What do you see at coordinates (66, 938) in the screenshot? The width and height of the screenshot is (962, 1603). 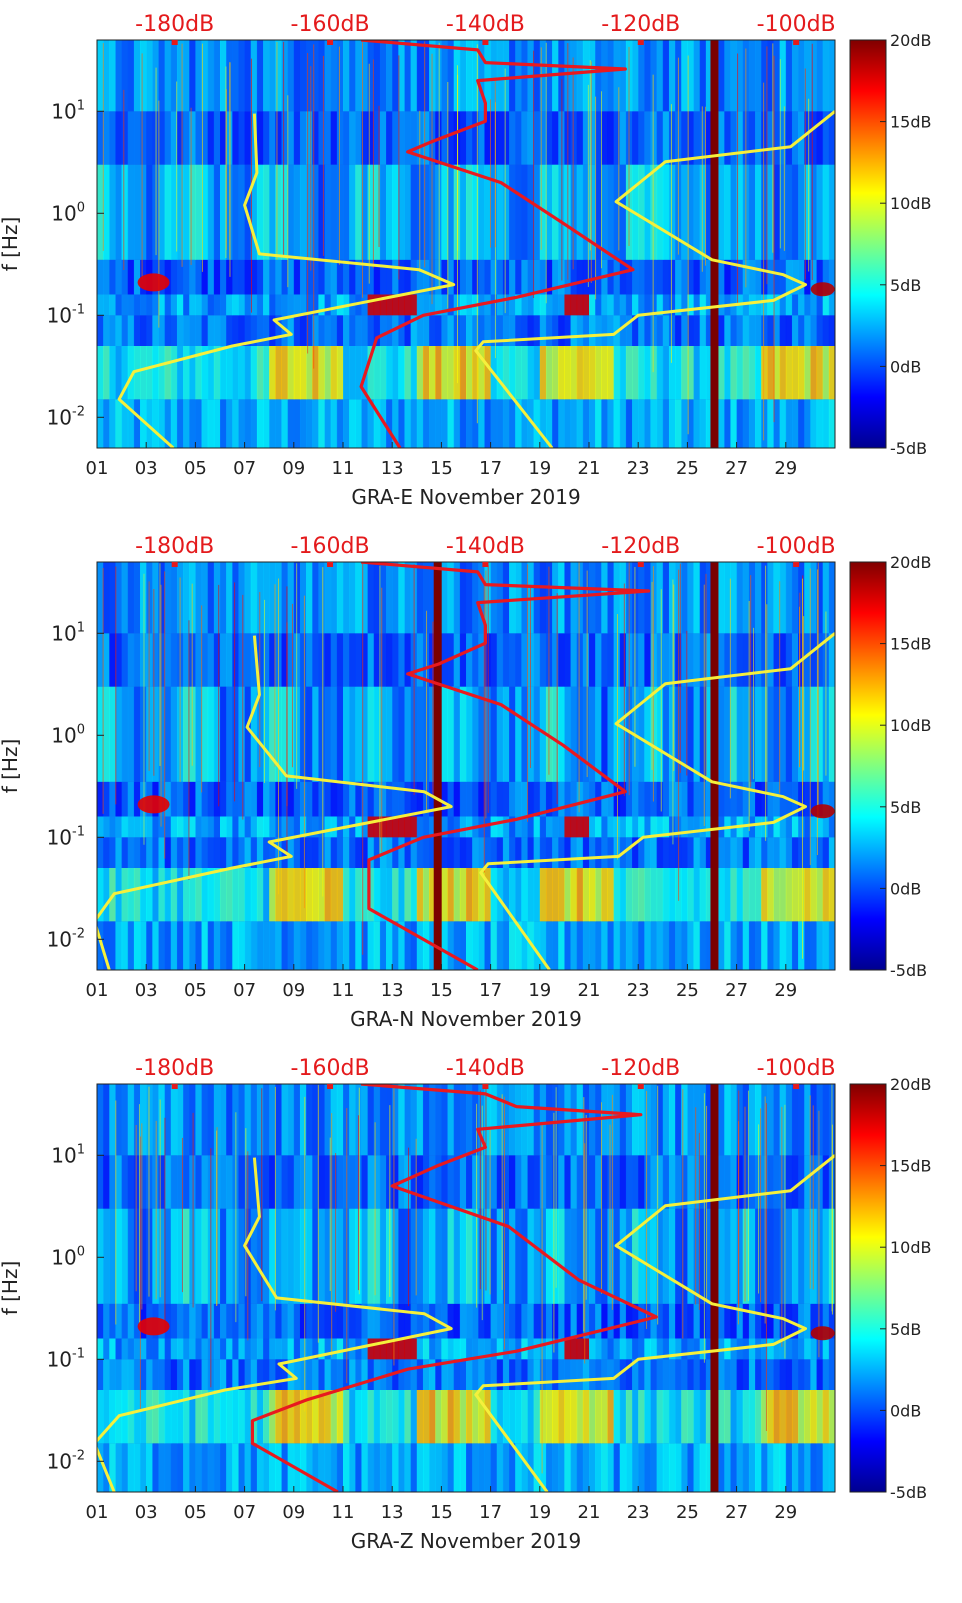 I see `y-tick-label: 10-2` at bounding box center [66, 938].